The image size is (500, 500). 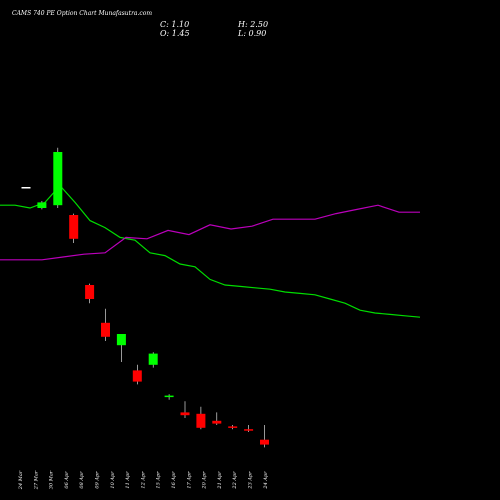 What do you see at coordinates (189, 480) in the screenshot?
I see `x-tick-label: 17 Apr` at bounding box center [189, 480].